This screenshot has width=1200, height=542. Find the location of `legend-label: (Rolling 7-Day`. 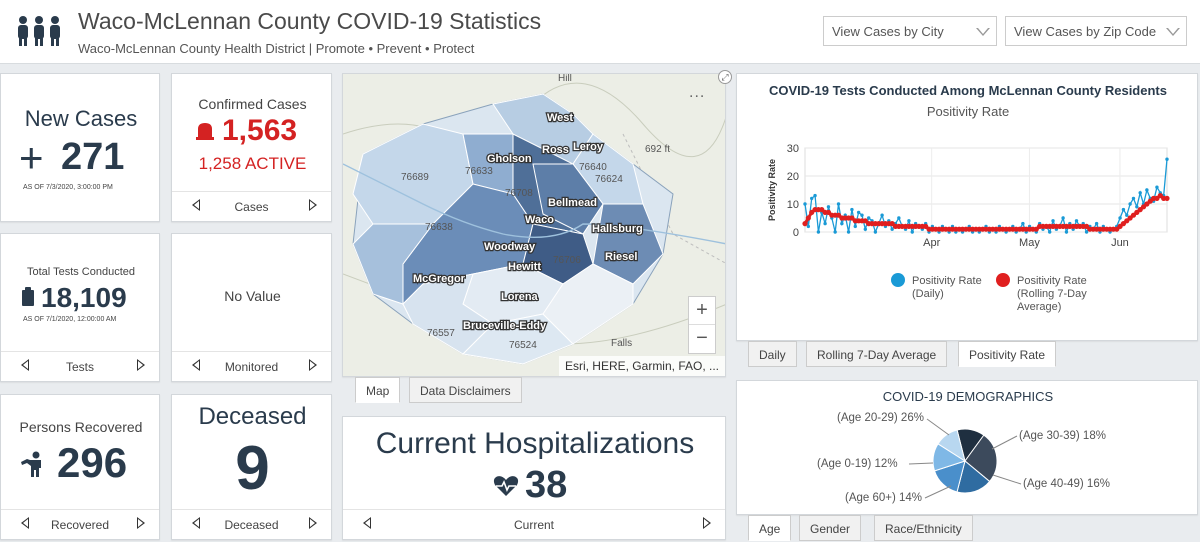

legend-label: (Rolling 7-Day is located at coordinates (1052, 294).